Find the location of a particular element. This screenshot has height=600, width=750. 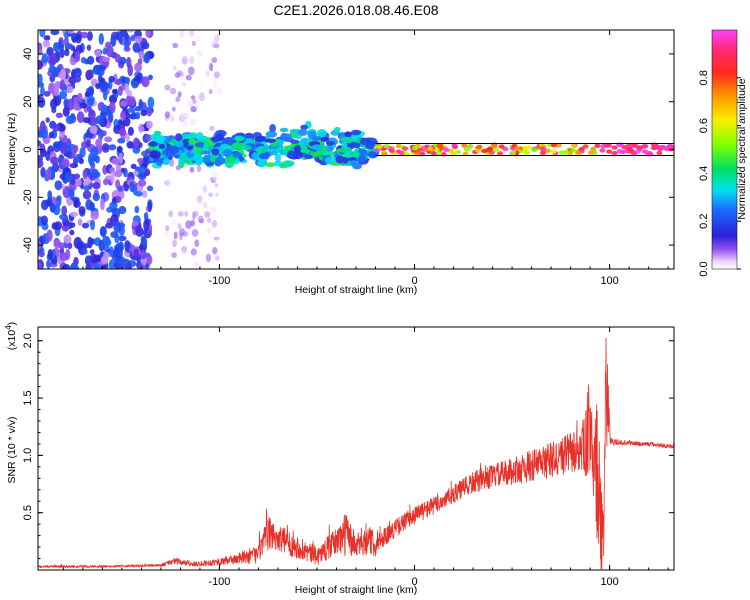

spectrogram-x-axis-label: Height of straight line (km) is located at coordinates (356, 290).